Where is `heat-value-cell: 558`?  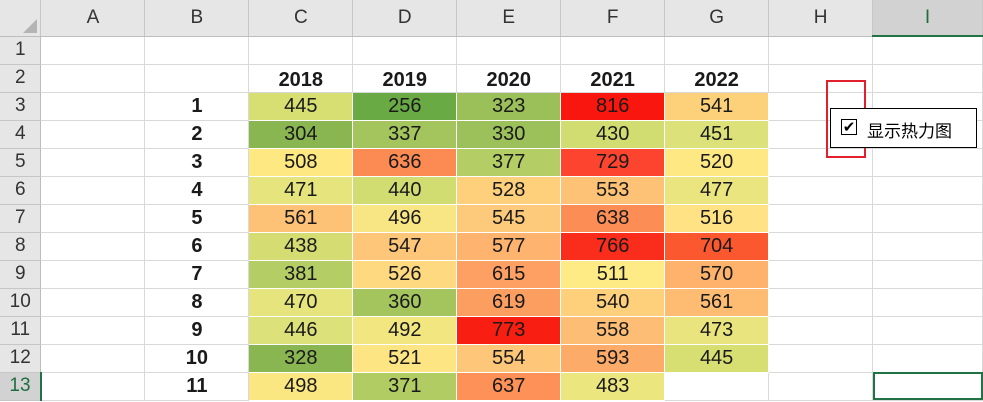 heat-value-cell: 558 is located at coordinates (612, 330).